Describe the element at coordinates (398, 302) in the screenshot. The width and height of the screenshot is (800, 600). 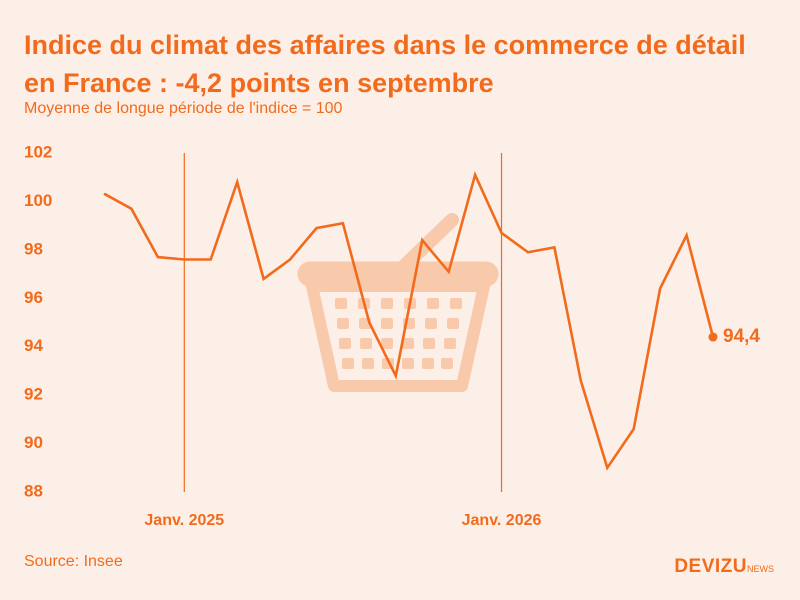
I see `shopping-basket-icon` at that location.